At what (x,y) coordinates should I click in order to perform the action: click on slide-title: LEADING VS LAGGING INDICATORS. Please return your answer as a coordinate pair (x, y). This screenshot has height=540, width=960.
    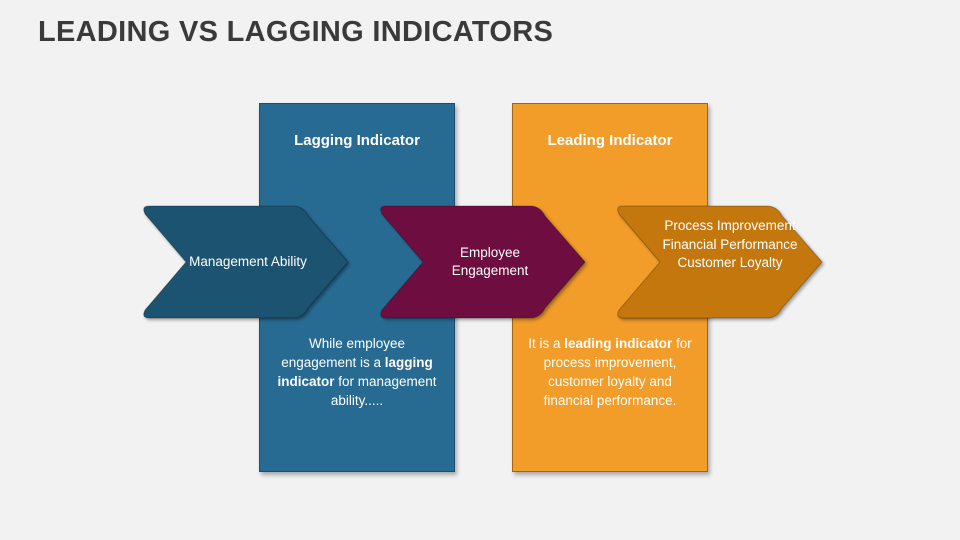
    Looking at the image, I should click on (296, 32).